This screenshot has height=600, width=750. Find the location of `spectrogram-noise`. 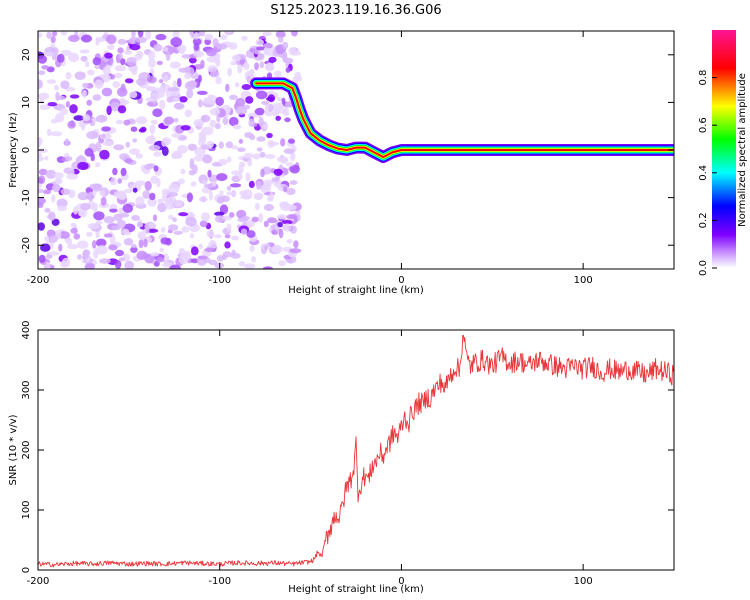

spectrogram-noise is located at coordinates (170, 150).